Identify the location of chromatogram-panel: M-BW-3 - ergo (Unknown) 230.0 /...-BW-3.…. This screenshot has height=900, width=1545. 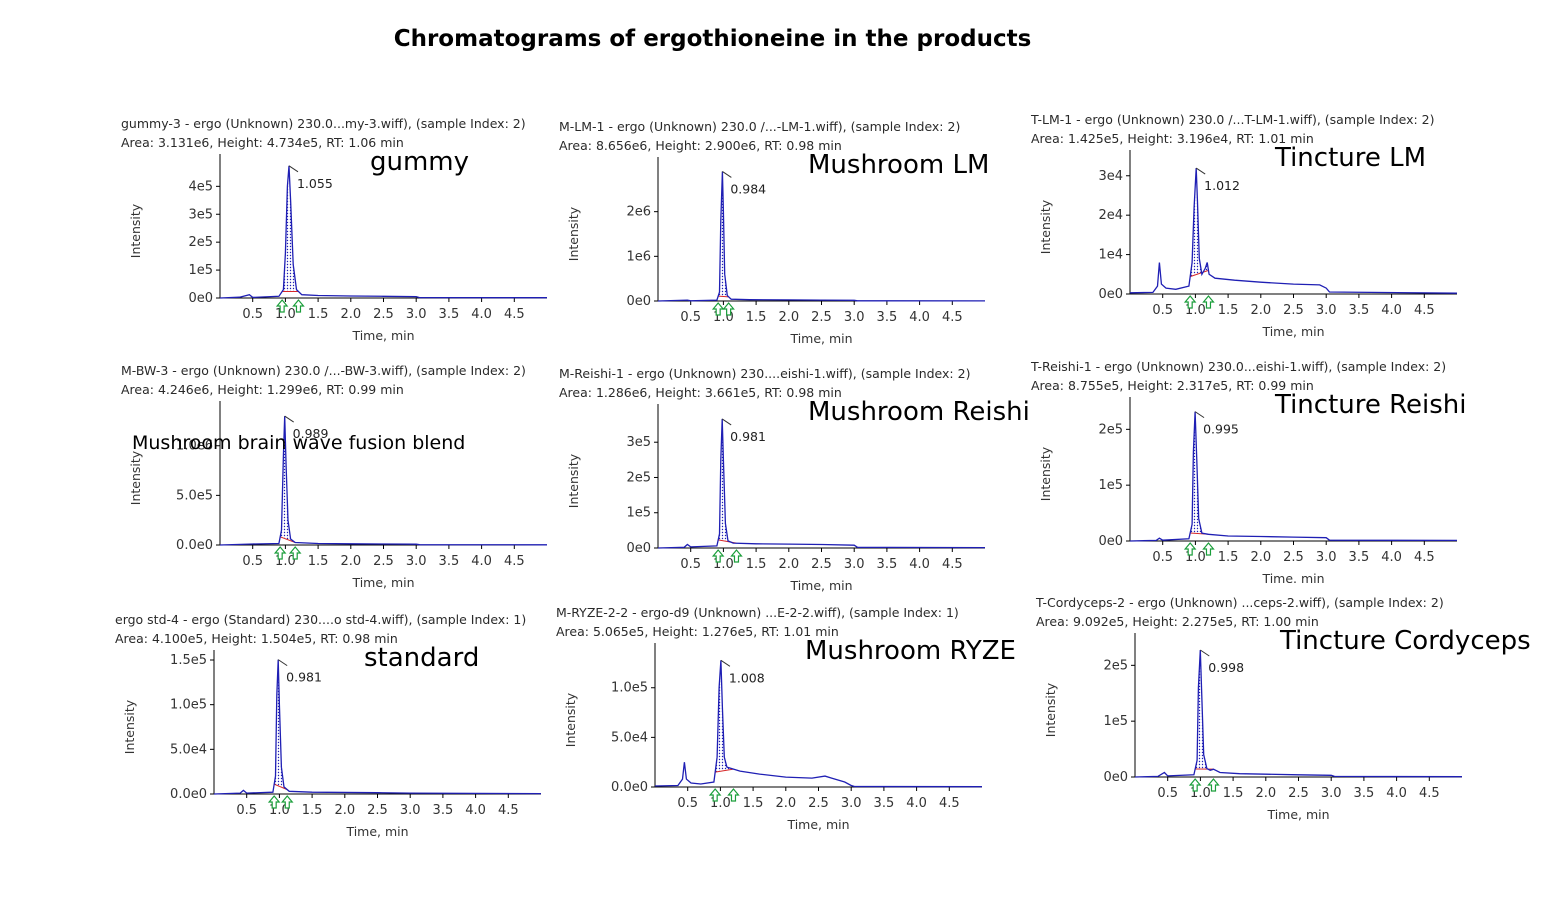
(350, 483).